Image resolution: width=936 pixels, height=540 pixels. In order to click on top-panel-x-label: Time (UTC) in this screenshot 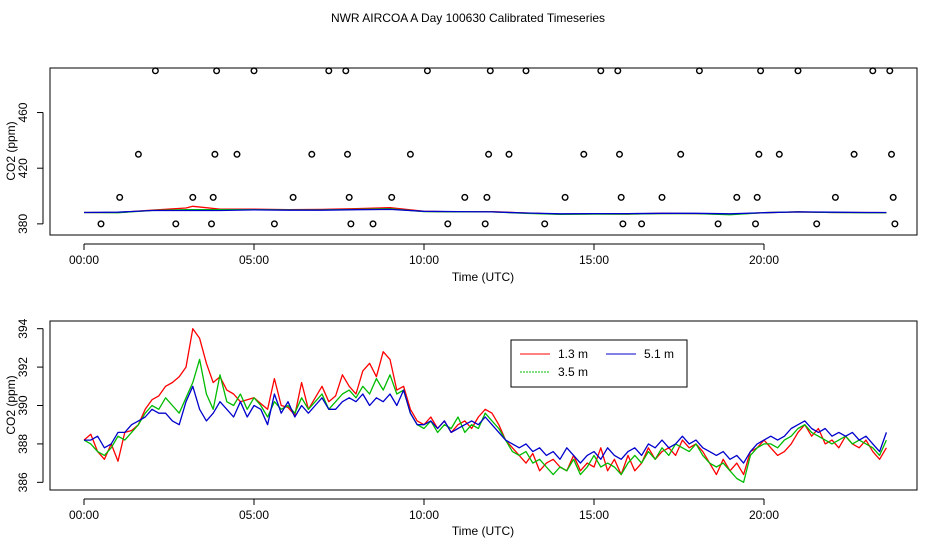, I will do `click(483, 277)`.